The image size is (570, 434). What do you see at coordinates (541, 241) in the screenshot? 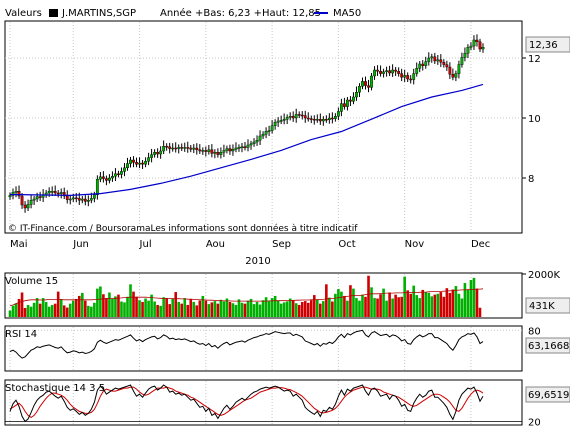
I see `y-axes: 8 10 12 2000K 80 20` at bounding box center [541, 241].